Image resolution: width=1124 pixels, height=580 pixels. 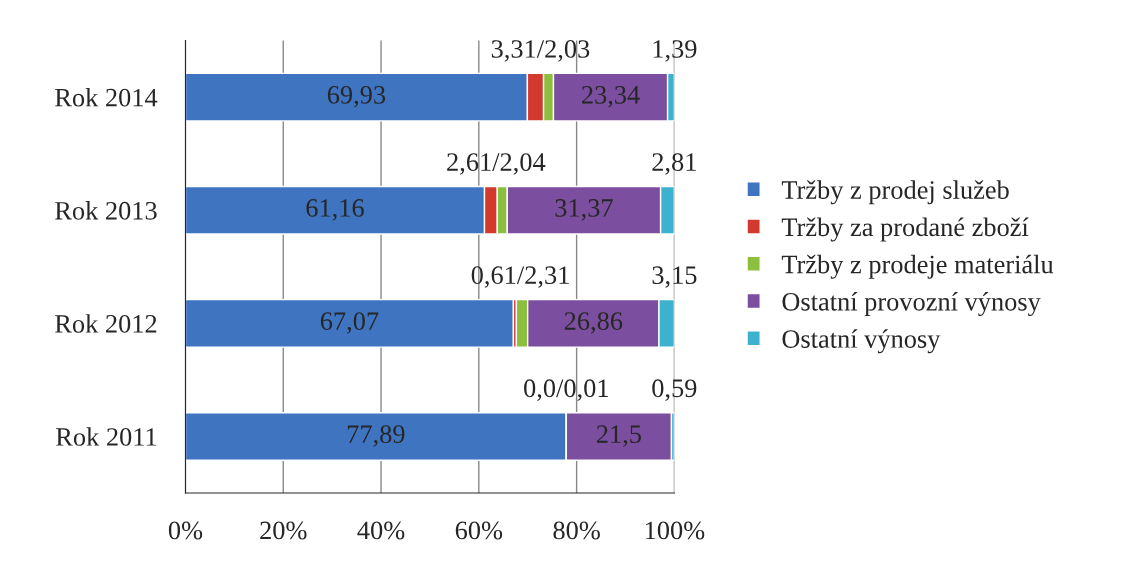 What do you see at coordinates (895, 192) in the screenshot?
I see `legend-label: Tržby z prodej služeb` at bounding box center [895, 192].